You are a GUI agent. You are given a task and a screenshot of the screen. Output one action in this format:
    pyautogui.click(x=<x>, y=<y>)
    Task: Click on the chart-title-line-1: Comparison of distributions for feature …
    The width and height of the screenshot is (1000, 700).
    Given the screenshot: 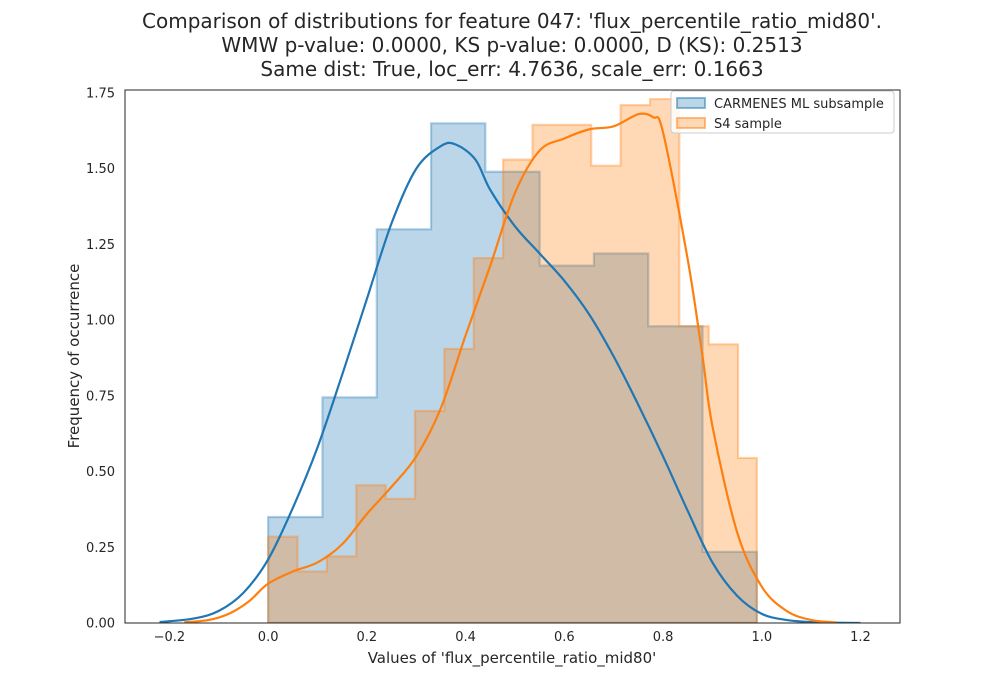 What is the action you would take?
    pyautogui.click(x=512, y=21)
    